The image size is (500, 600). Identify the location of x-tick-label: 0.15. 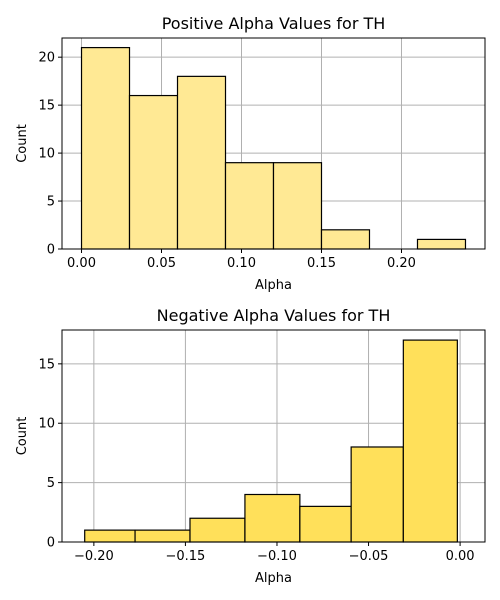
(321, 263).